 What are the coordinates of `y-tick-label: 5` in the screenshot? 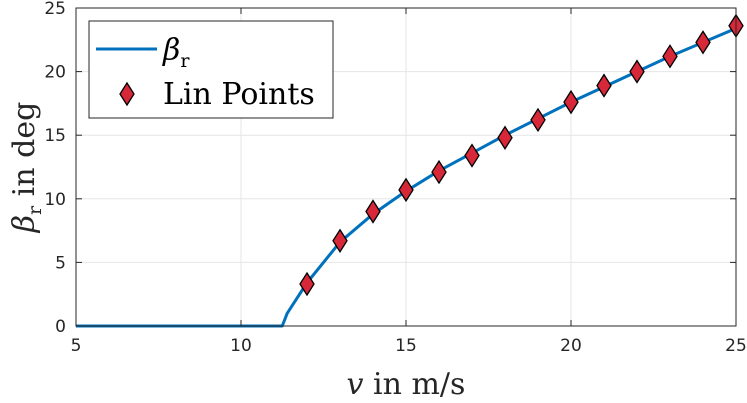 It's located at (60, 263).